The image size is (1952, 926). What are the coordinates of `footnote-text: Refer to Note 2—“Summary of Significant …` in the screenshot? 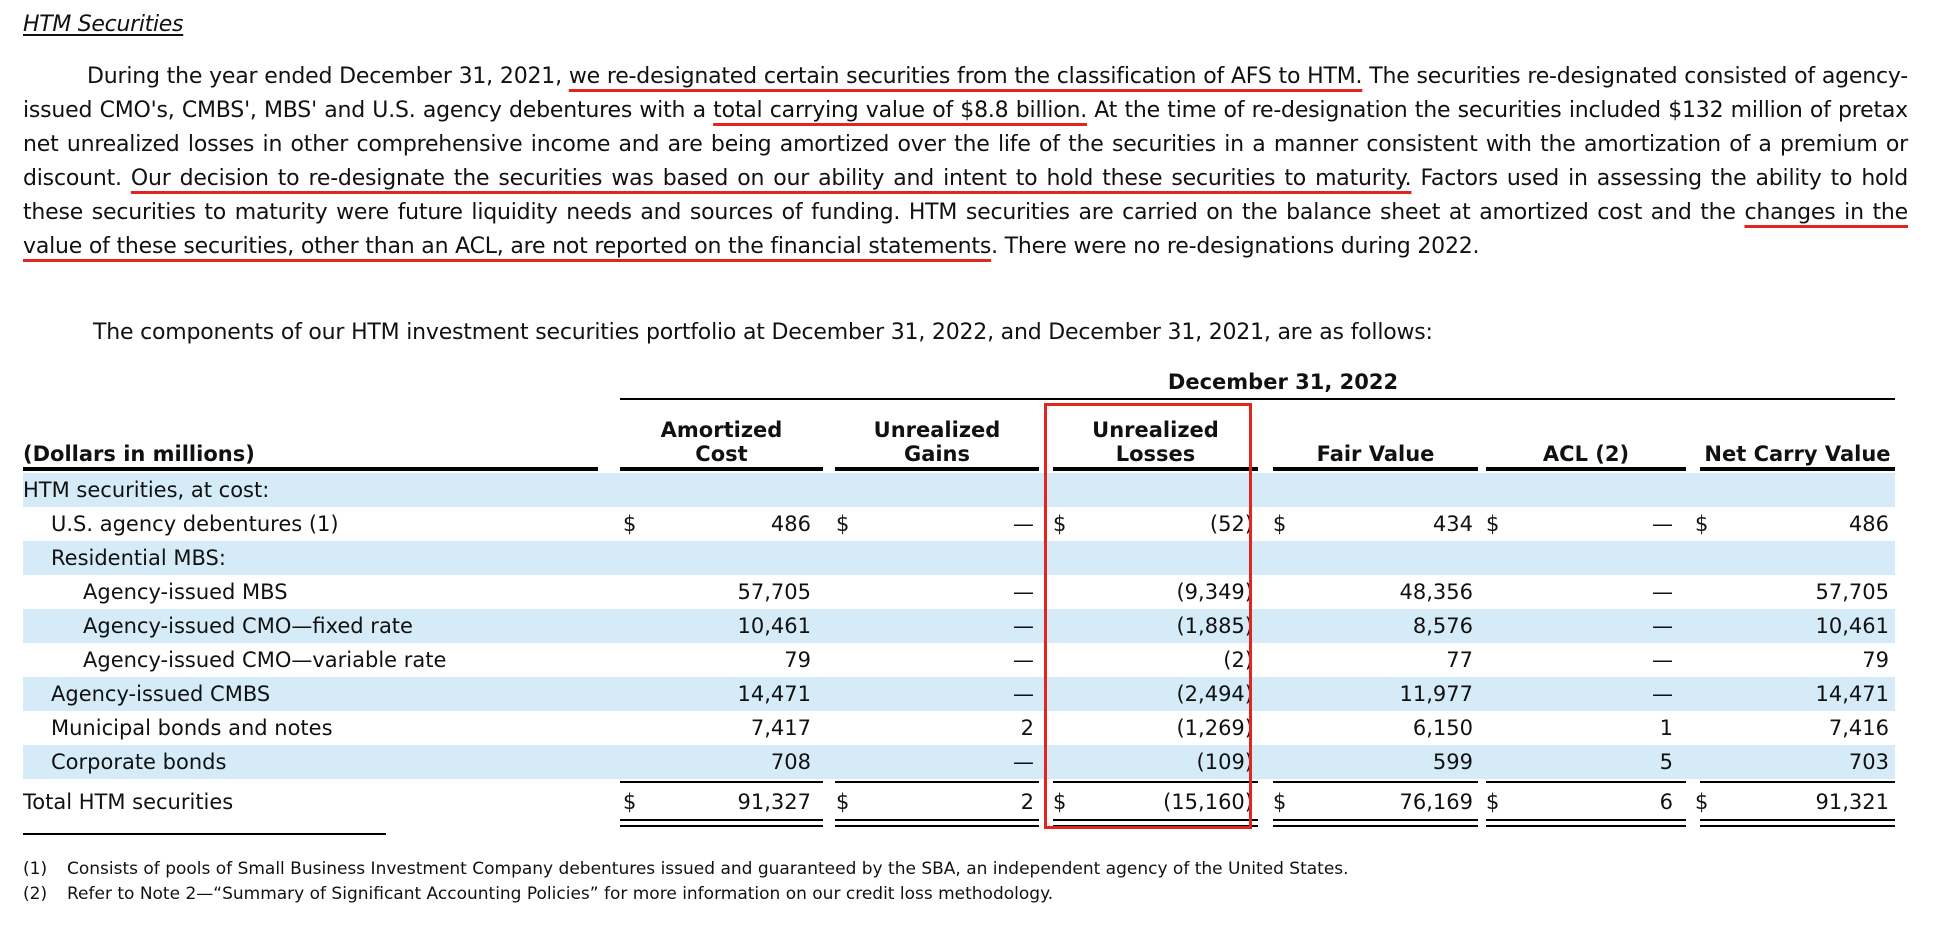 It's located at (560, 894).